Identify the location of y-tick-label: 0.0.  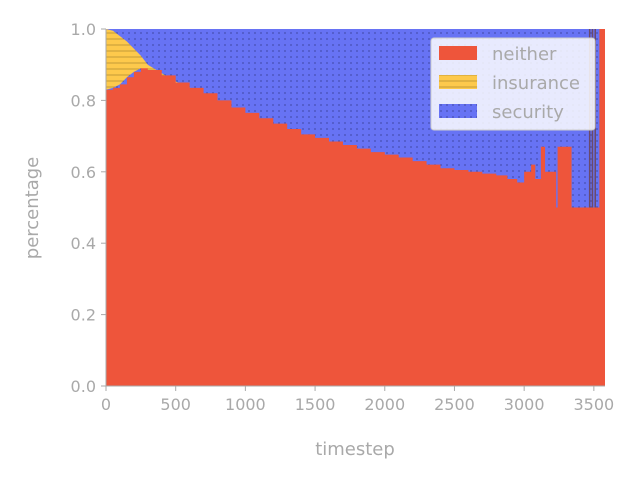
(83, 386).